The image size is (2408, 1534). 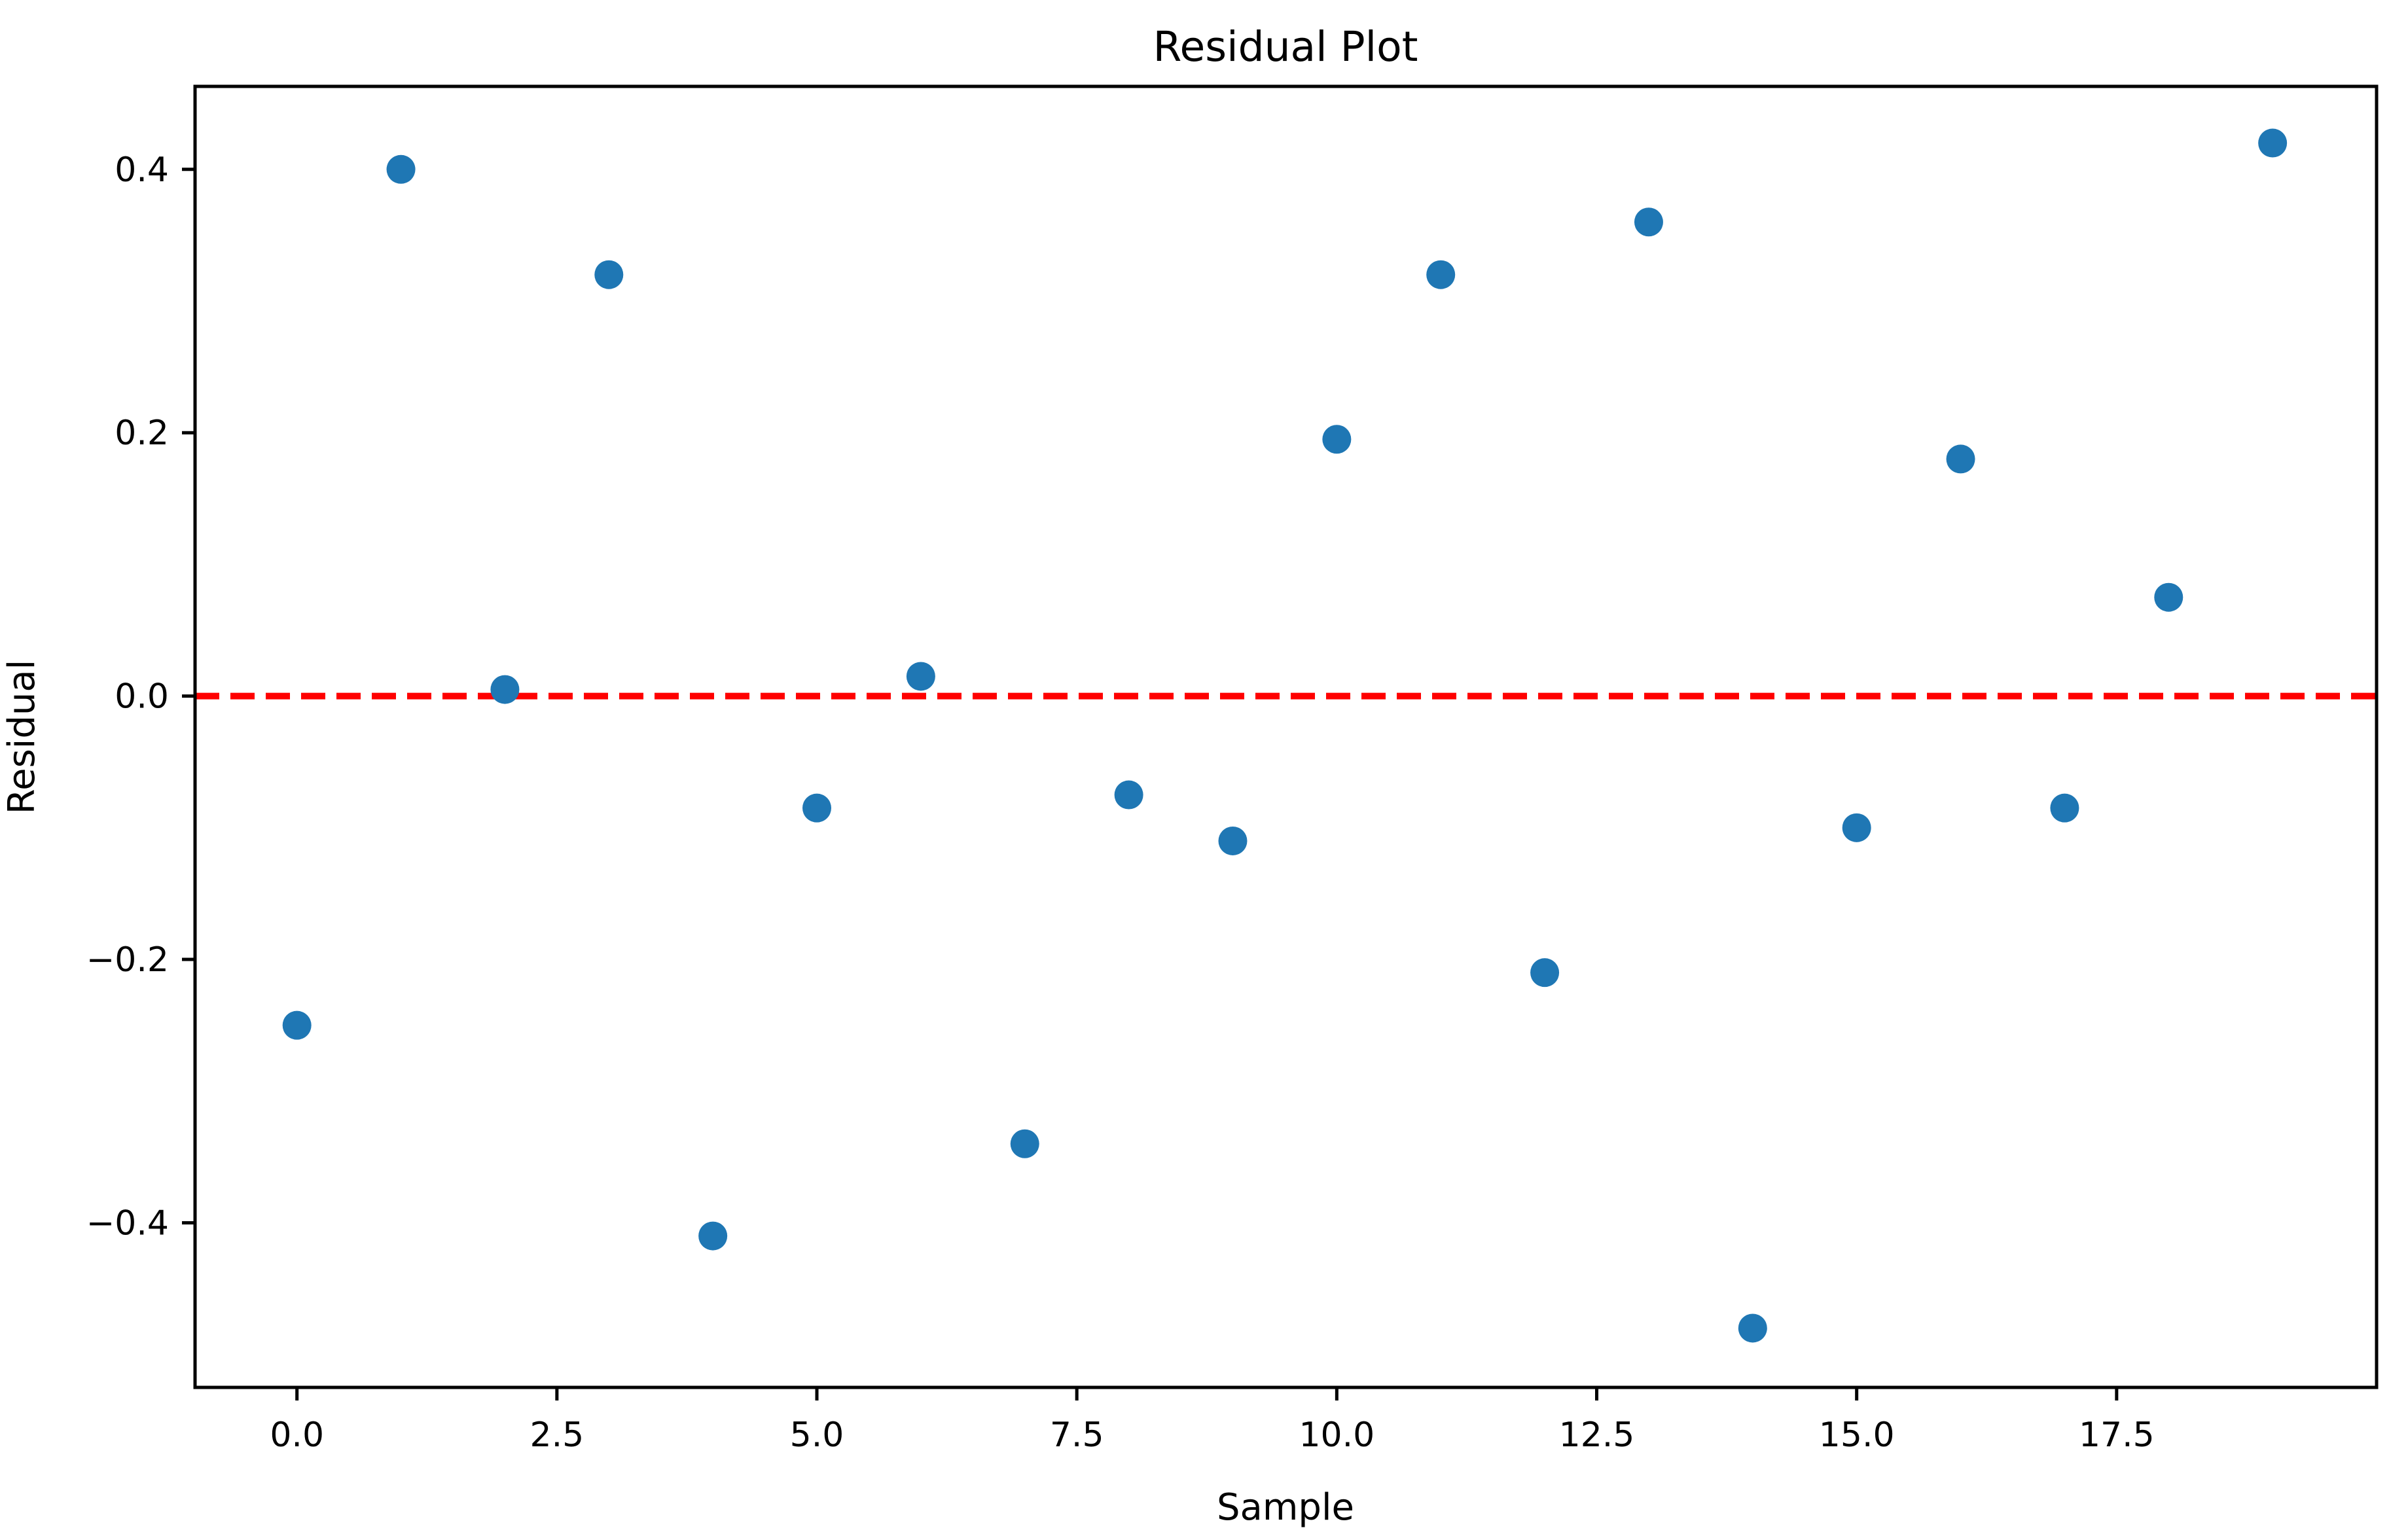 What do you see at coordinates (817, 1436) in the screenshot?
I see `x-tick-label: 5.0` at bounding box center [817, 1436].